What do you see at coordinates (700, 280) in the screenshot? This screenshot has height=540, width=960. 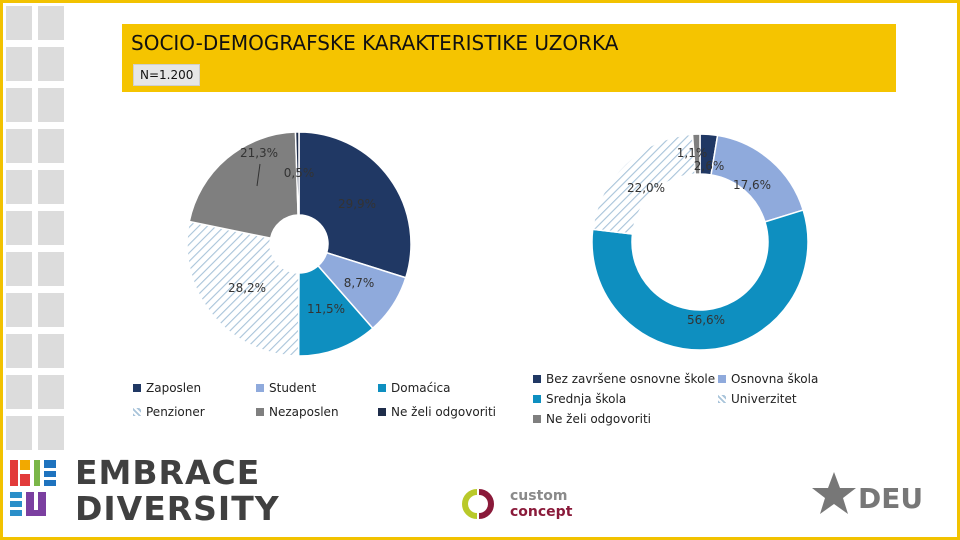 I see `donut-slice-srednja-kola` at bounding box center [700, 280].